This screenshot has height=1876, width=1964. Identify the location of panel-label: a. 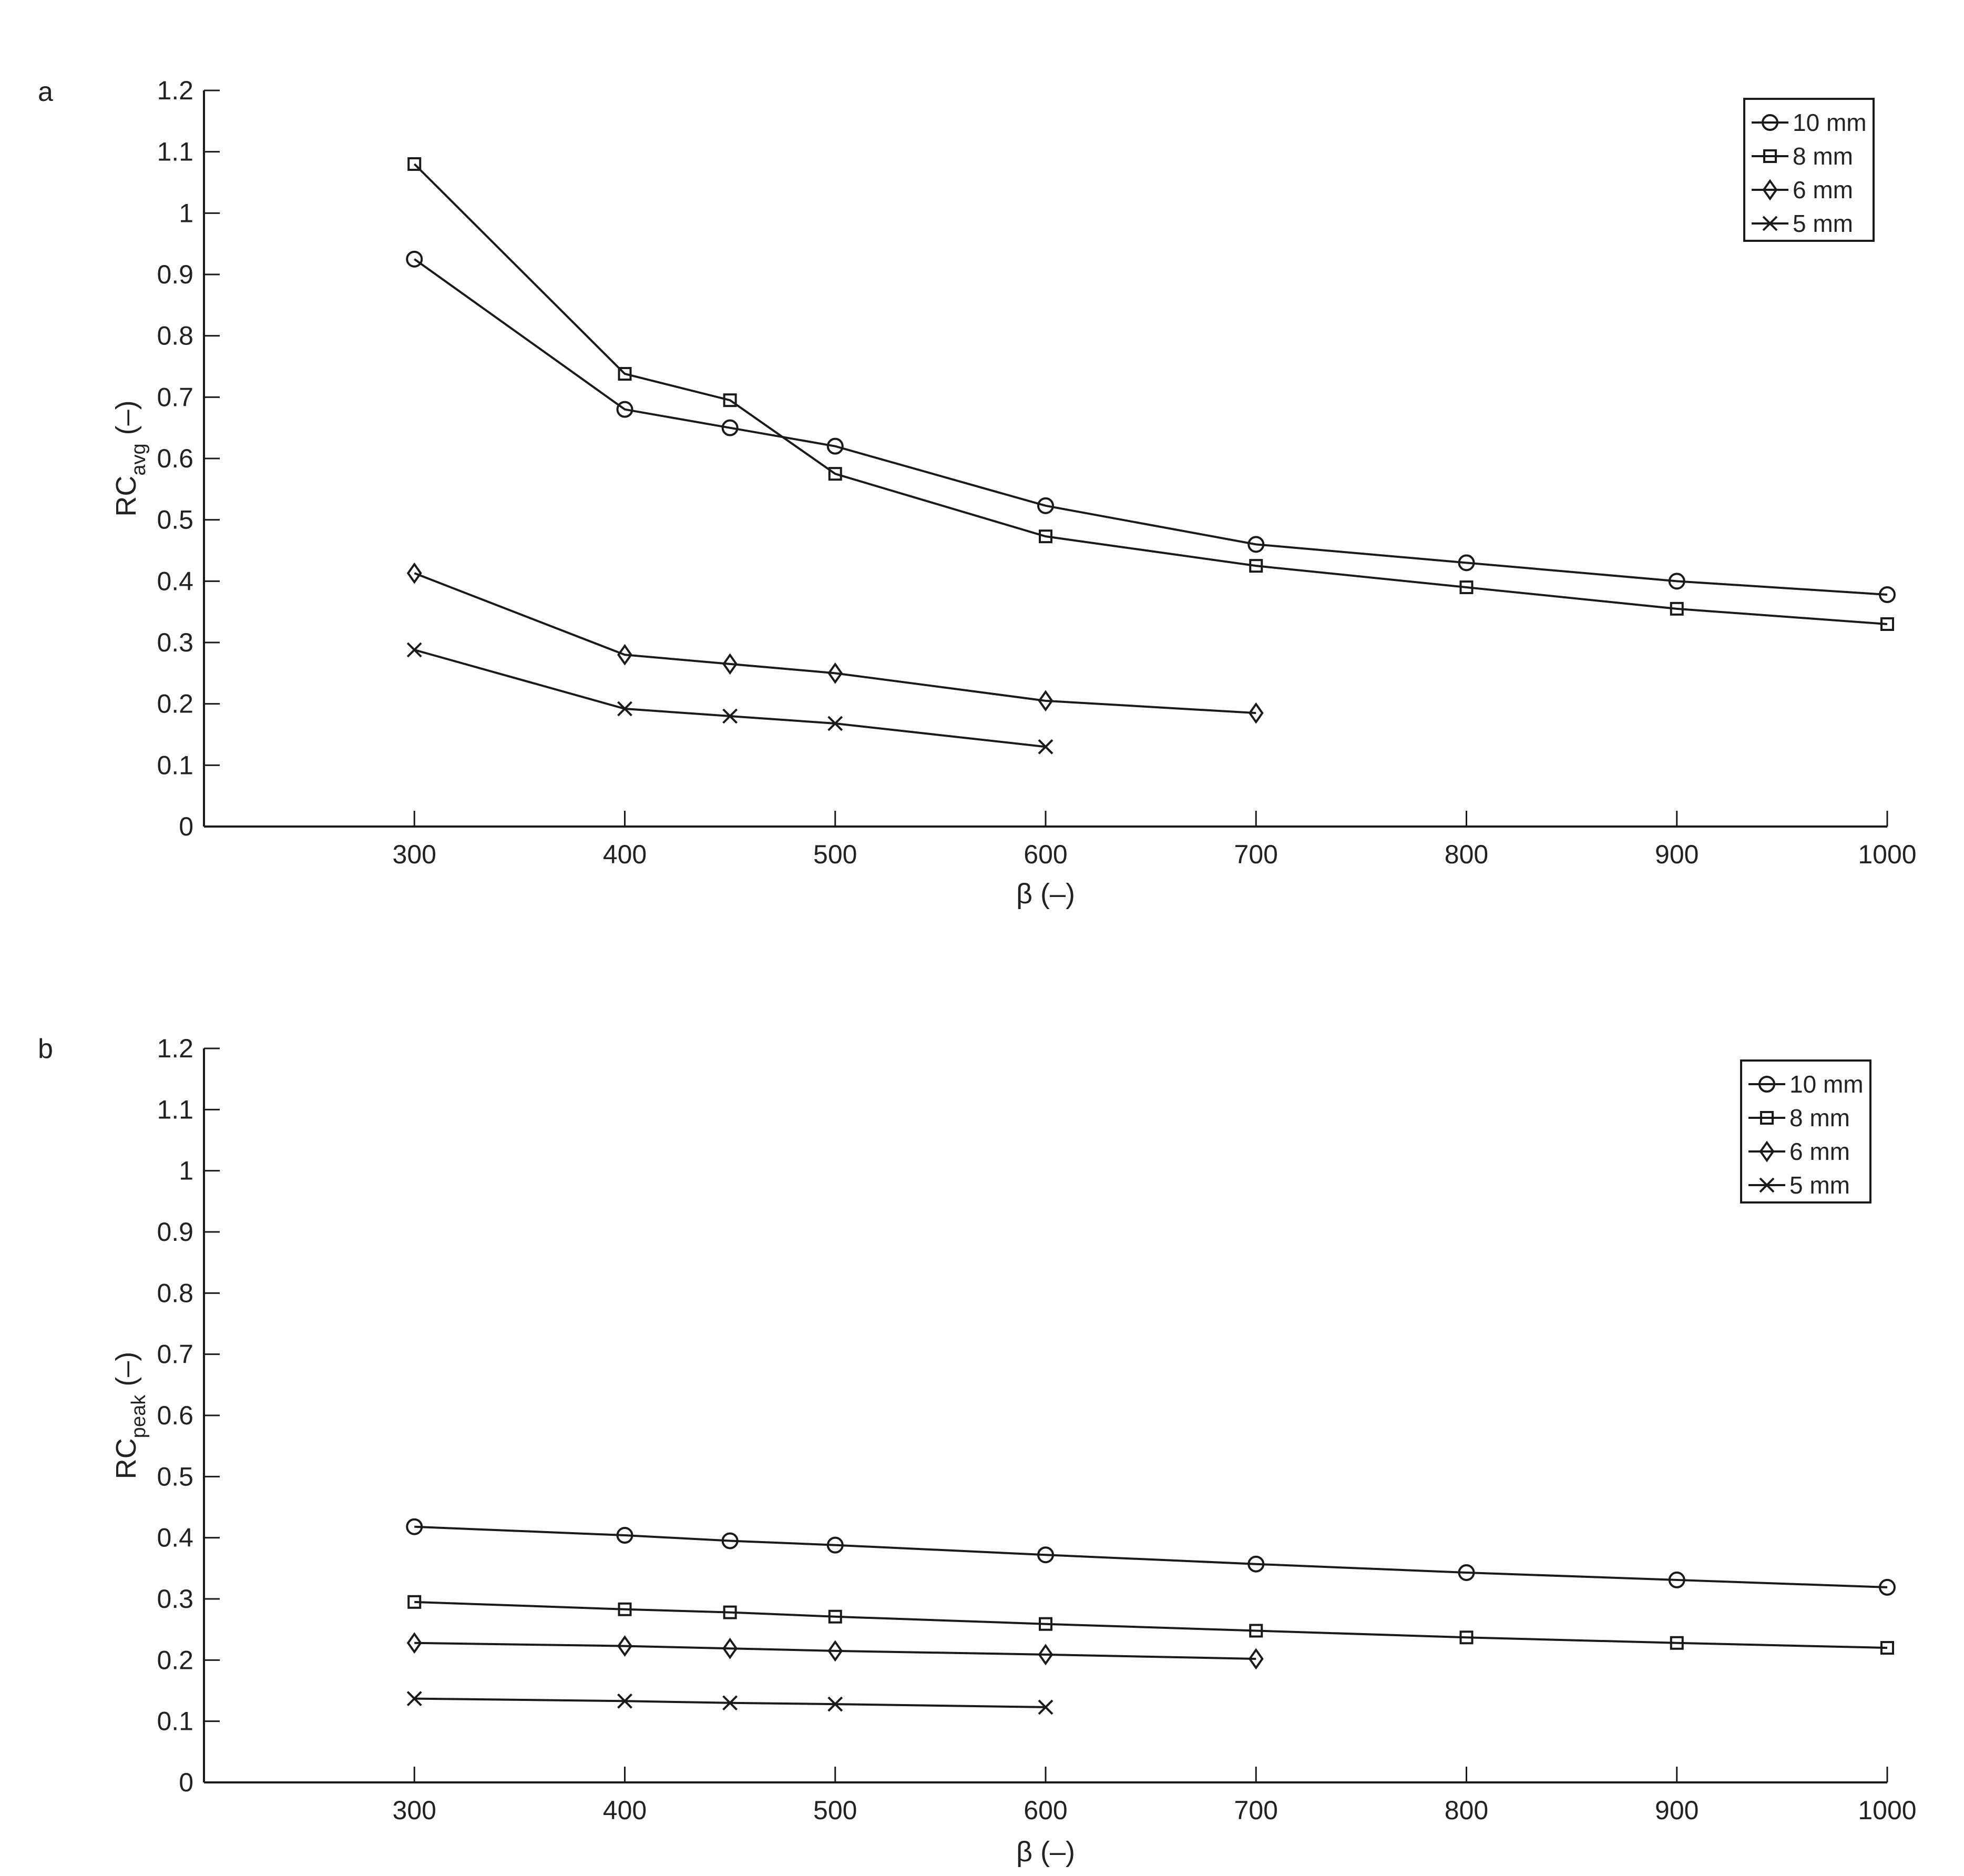
(45, 92).